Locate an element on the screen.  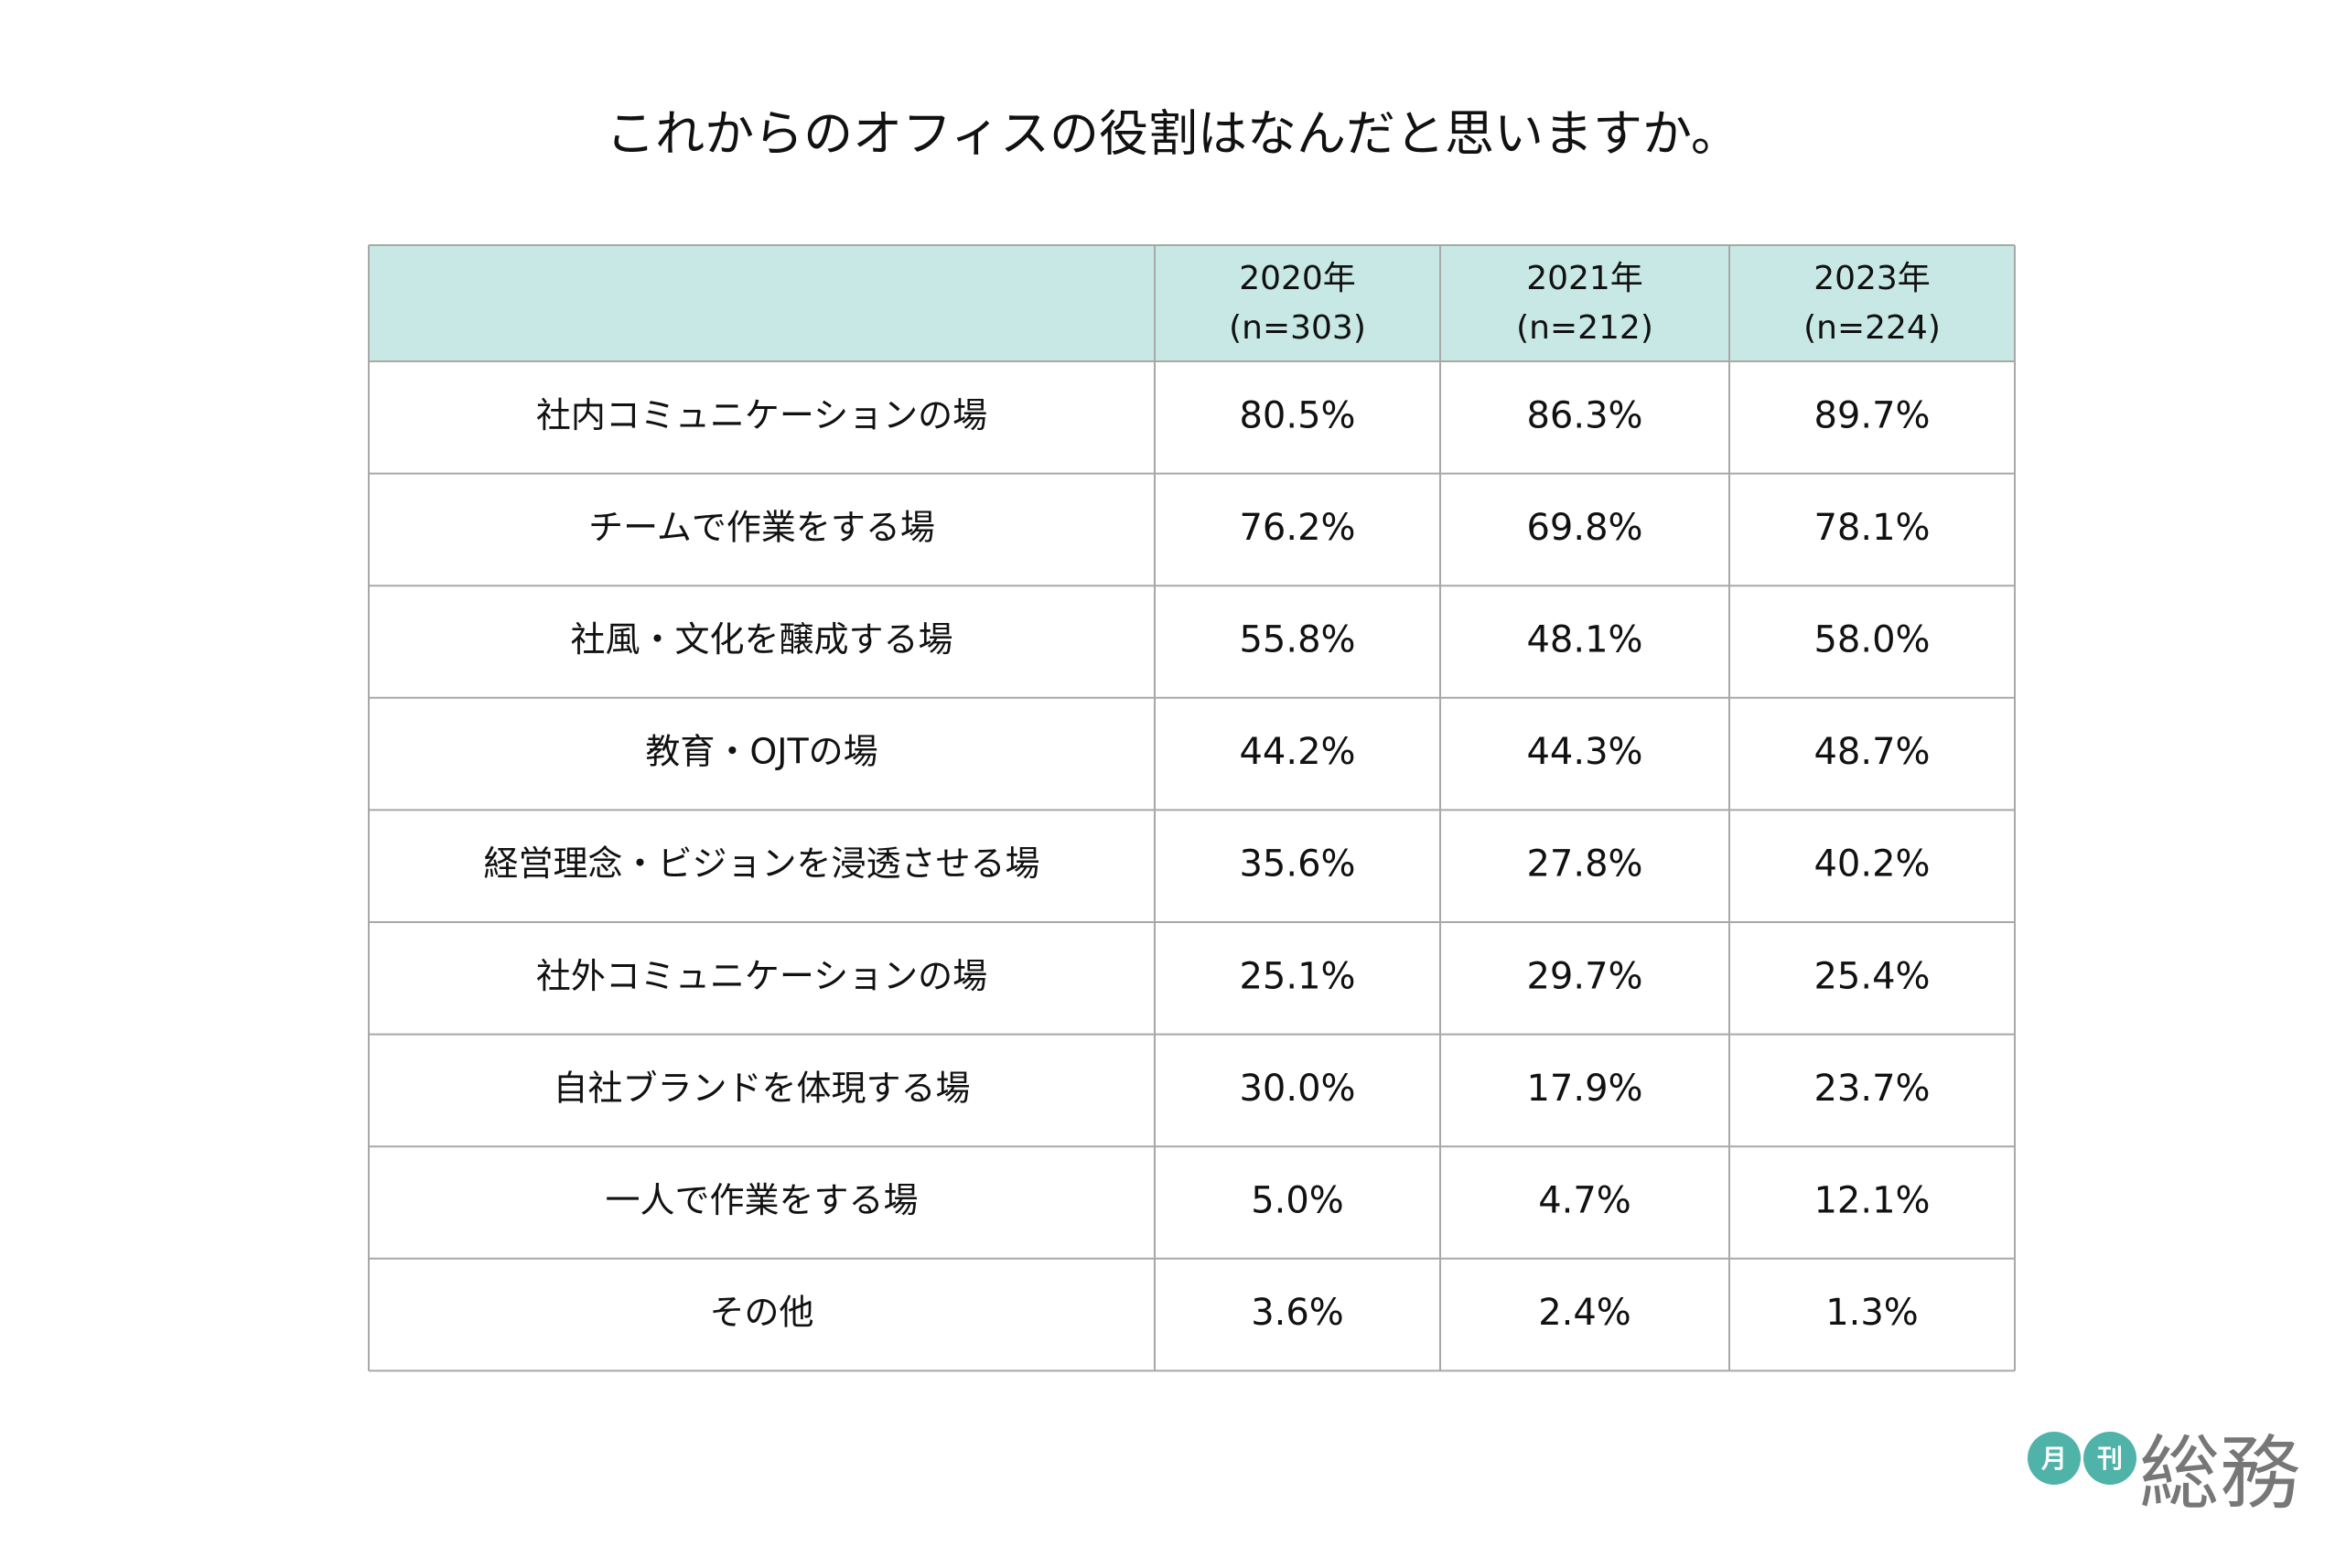
column-n: (n=212) is located at coordinates (1584, 328).